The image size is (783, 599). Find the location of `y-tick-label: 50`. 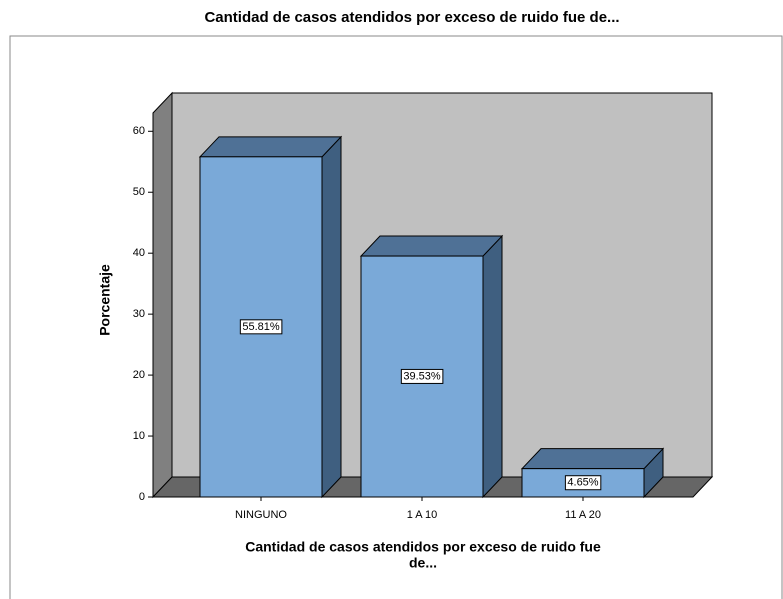

y-tick-label: 50 is located at coordinates (139, 192).